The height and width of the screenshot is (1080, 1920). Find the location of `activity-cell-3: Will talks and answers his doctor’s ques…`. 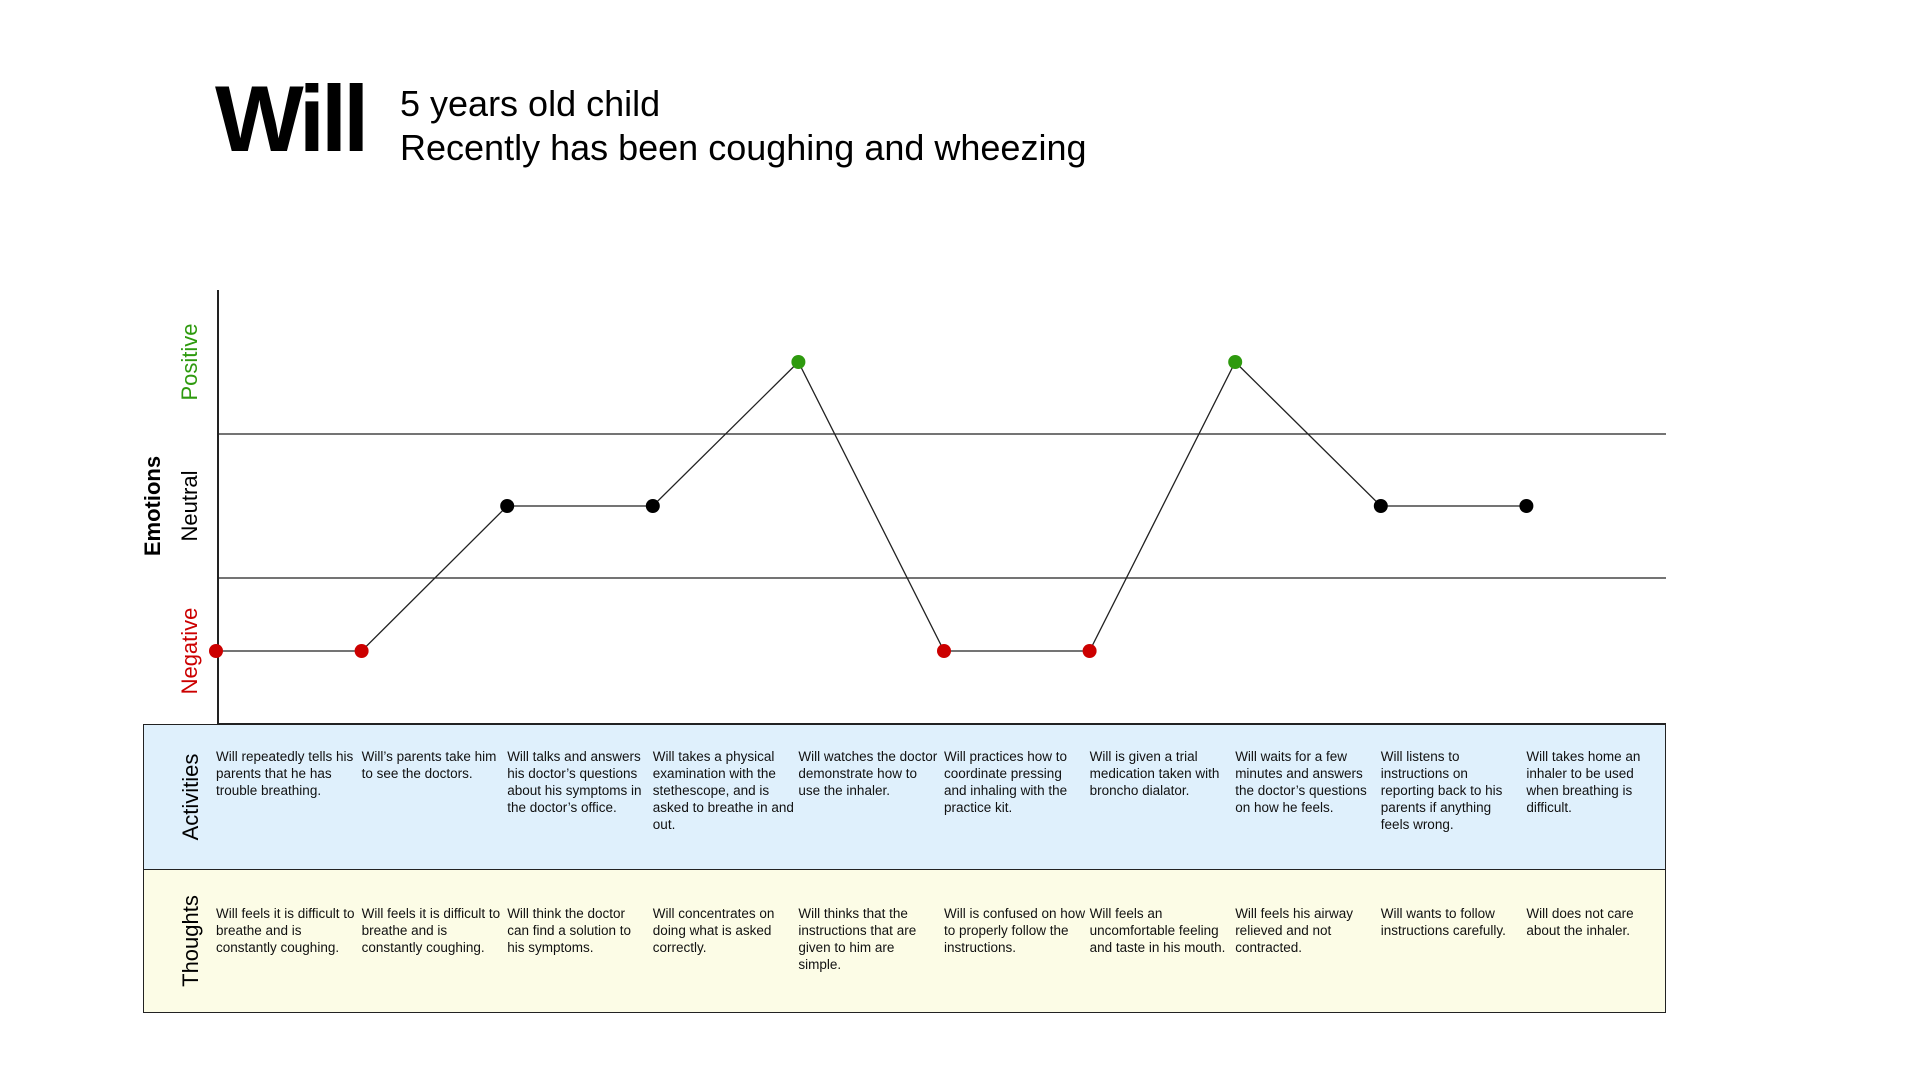

activity-cell-3: Will talks and answers his doctor’s ques… is located at coordinates (574, 782).